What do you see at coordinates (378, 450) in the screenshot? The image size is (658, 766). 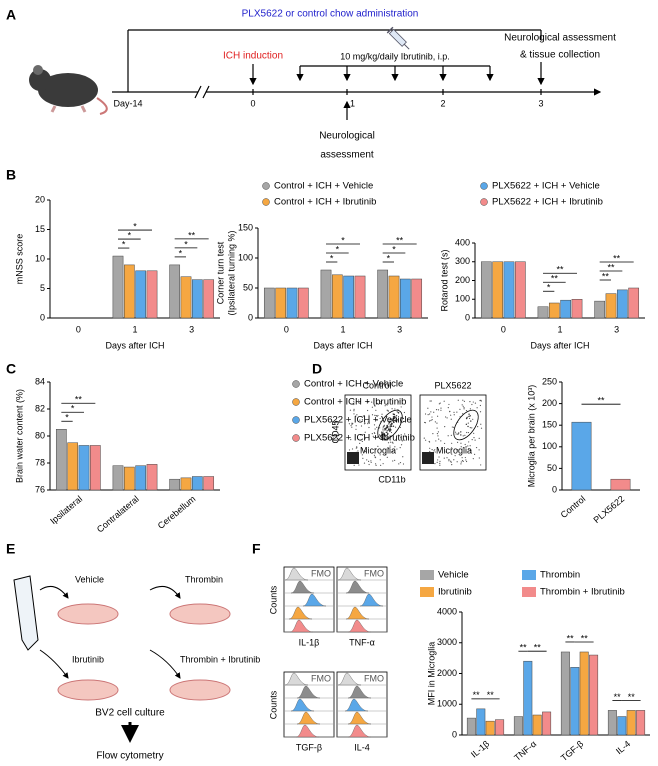 I see `gate-label: Microglia` at bounding box center [378, 450].